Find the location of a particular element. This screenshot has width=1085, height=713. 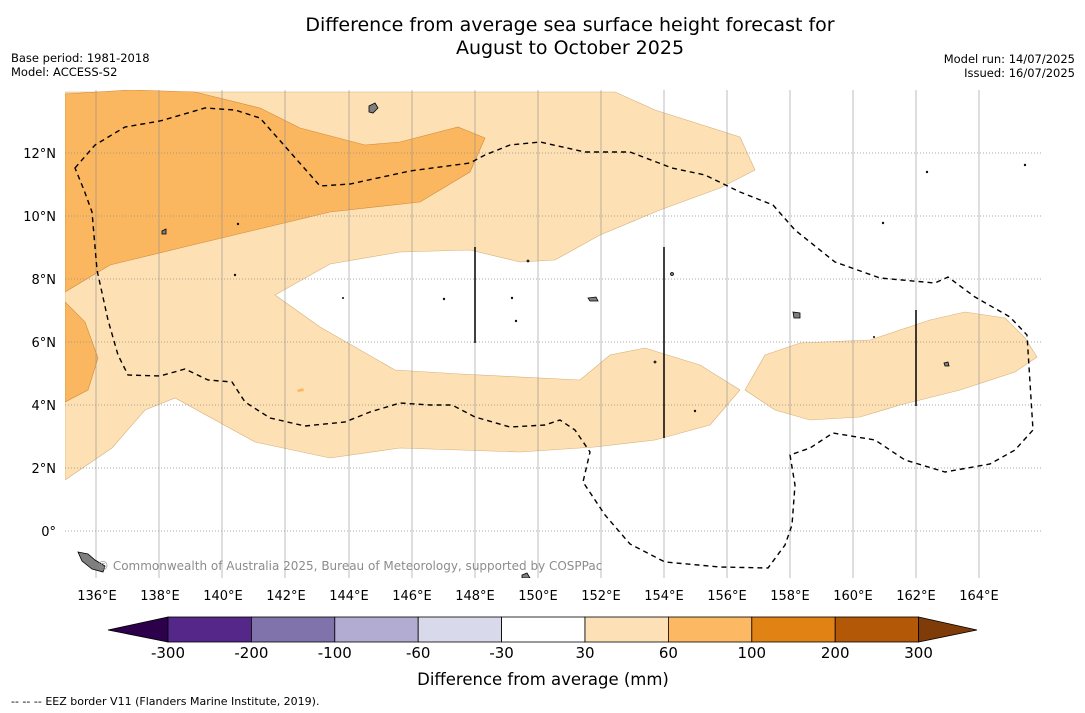

cb-tick-4: -60 is located at coordinates (418, 653).